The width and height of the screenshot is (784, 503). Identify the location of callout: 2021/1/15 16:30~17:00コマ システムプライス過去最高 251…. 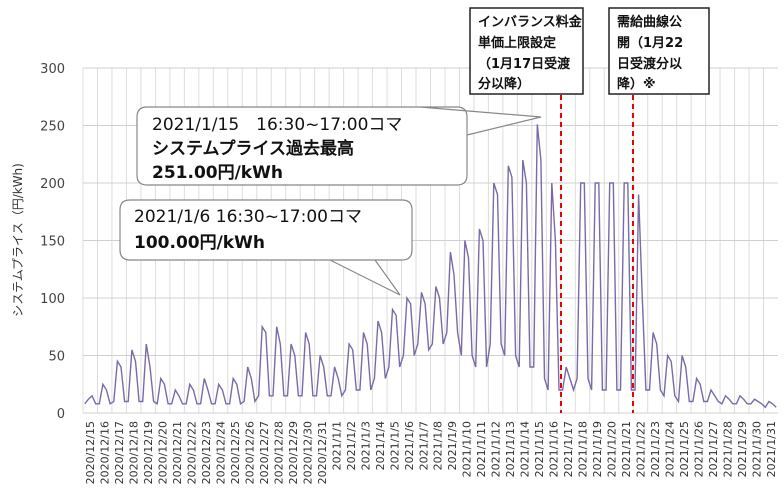
(339, 146).